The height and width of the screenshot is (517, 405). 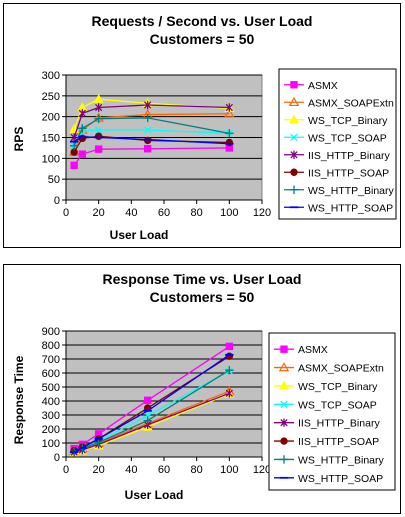 I want to click on y-tick-label: 150, so click(x=51, y=139).